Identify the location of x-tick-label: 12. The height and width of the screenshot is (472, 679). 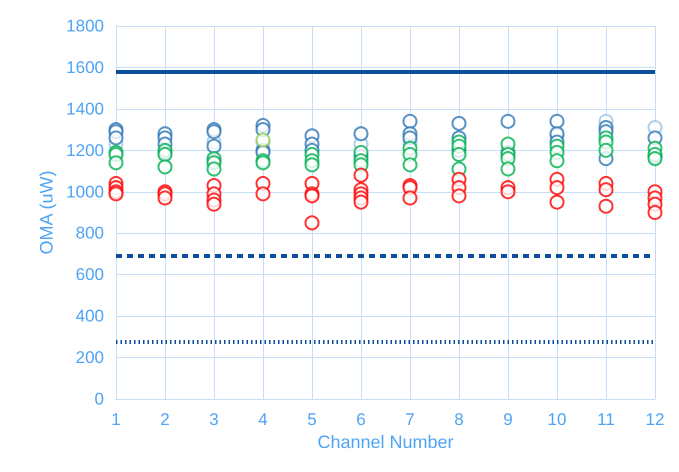
(655, 419).